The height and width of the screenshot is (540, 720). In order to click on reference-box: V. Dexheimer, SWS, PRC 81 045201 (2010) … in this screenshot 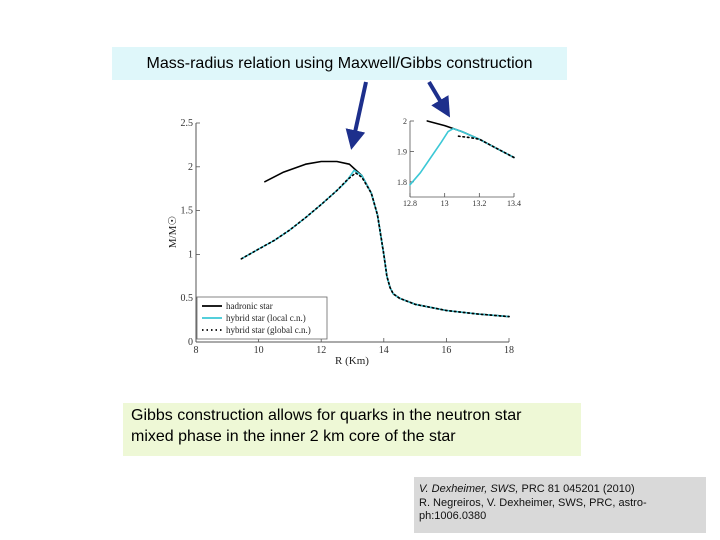, I will do `click(560, 505)`.